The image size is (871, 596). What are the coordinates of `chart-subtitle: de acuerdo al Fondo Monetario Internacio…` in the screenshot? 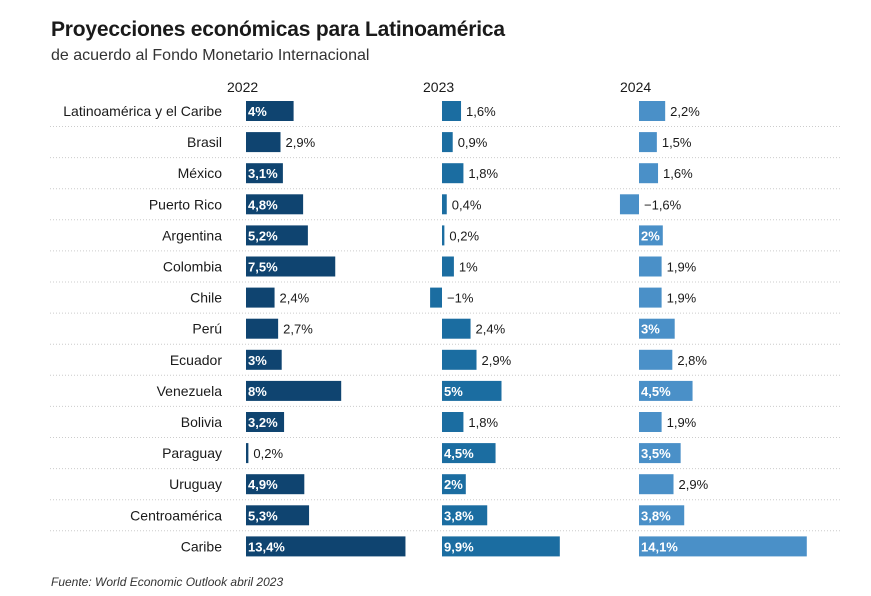 It's located at (210, 55).